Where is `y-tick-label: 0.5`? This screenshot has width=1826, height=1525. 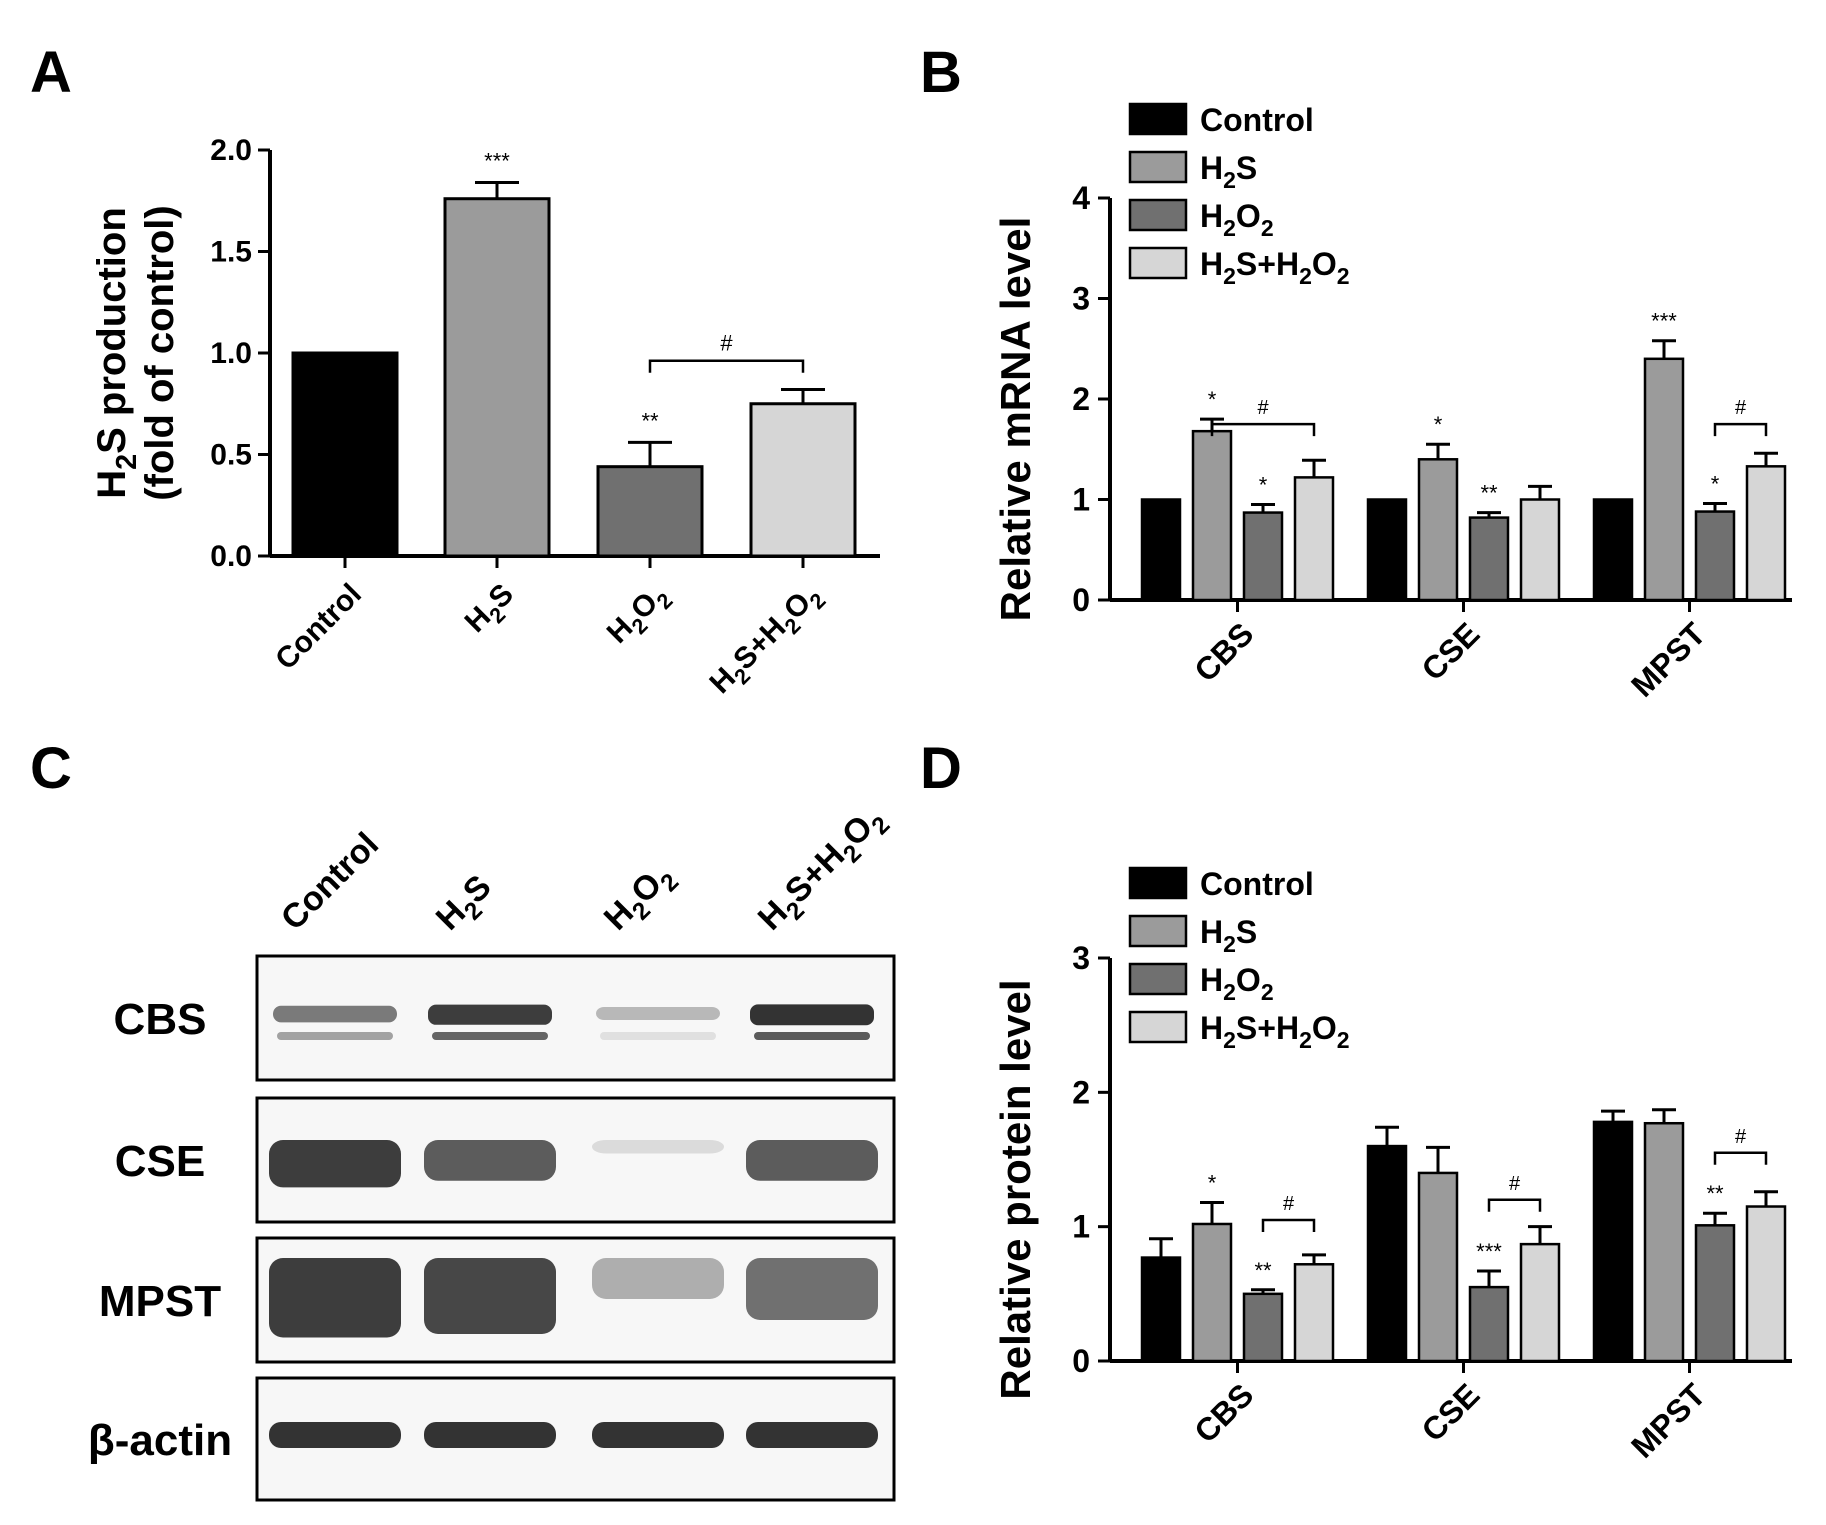 y-tick-label: 0.5 is located at coordinates (231, 455).